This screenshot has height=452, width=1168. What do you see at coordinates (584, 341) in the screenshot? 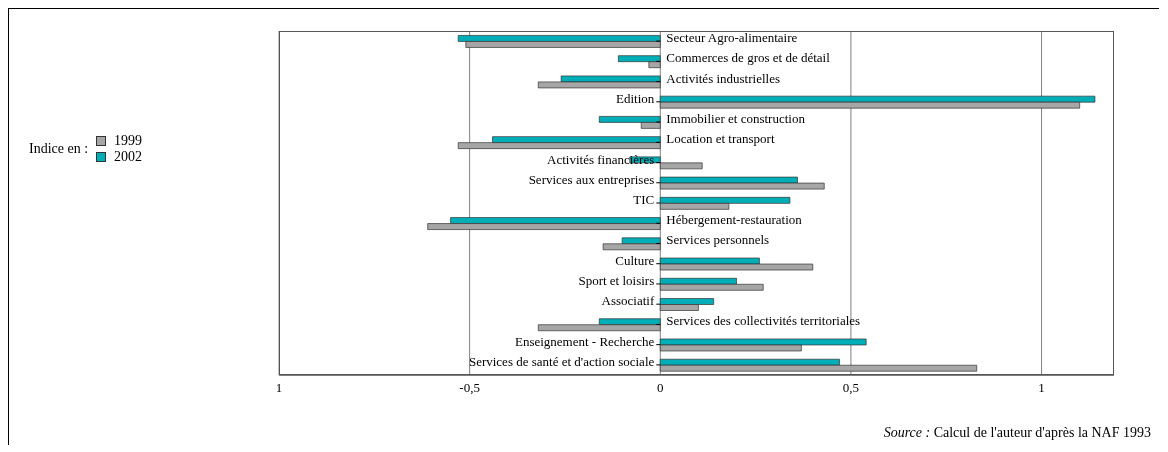
I see `y-tick-label: Enseignement - Recherche` at bounding box center [584, 341].